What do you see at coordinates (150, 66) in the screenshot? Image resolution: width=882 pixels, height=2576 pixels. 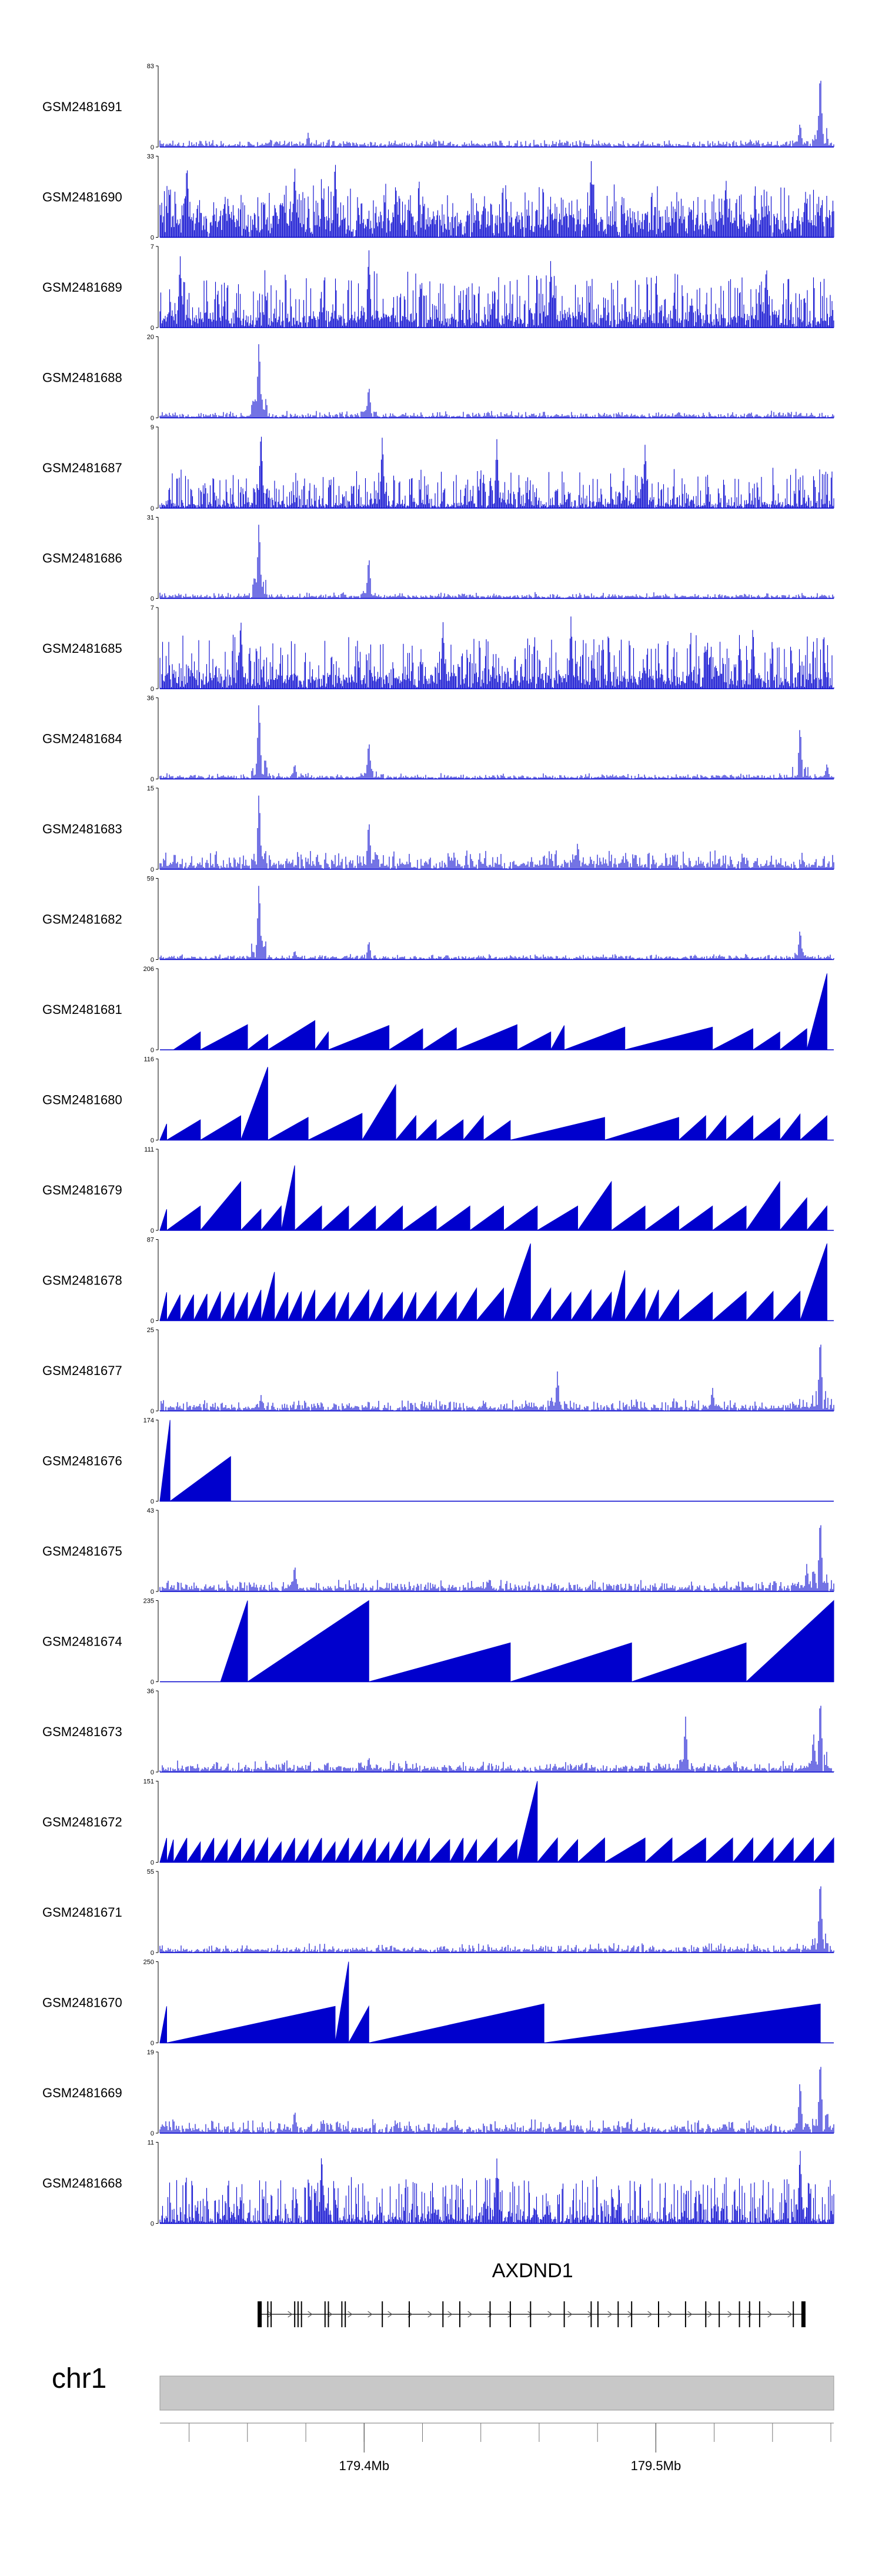 I see `y-max-label: 83` at bounding box center [150, 66].